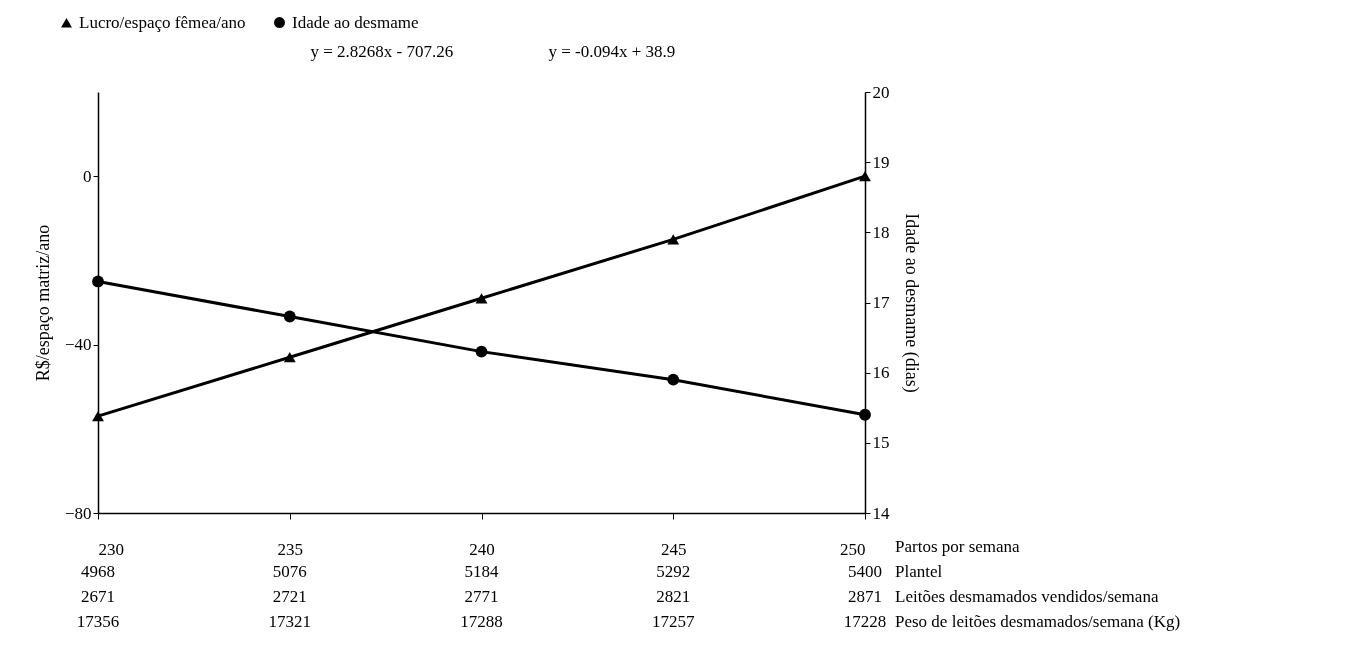 This screenshot has width=1367, height=658. Describe the element at coordinates (1027, 596) in the screenshot. I see `text: Leitões desmamados vendidos/semana` at that location.